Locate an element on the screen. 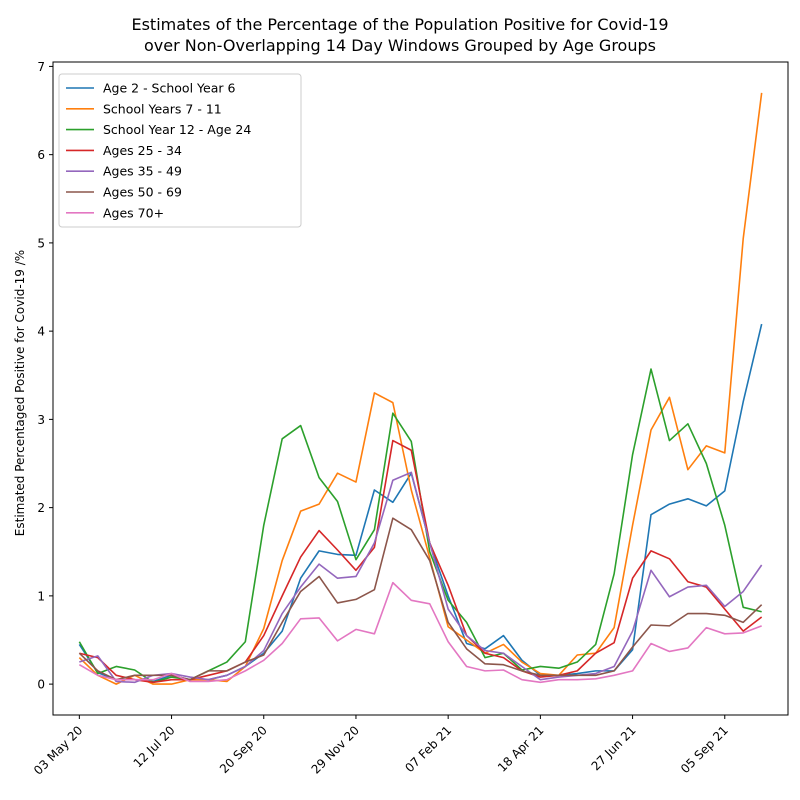 The image size is (800, 800). legend-label-0: Age 2 - School Year 6 is located at coordinates (169, 88).